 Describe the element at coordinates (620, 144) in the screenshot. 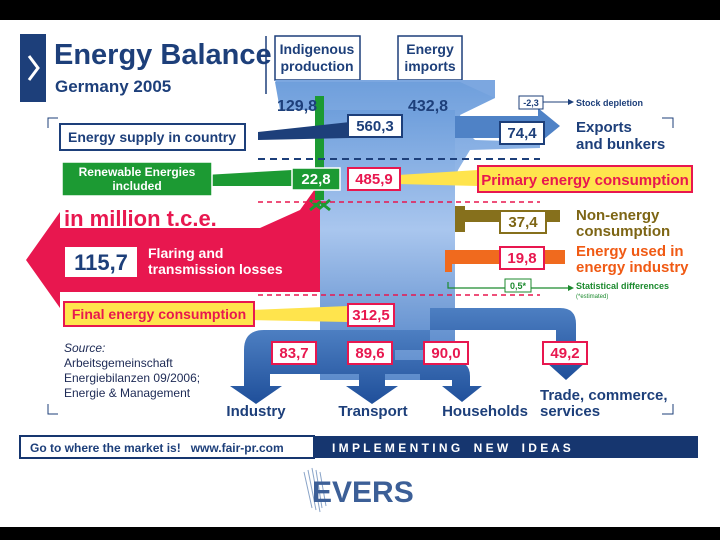

I see `exports-label-line2: and bunkers` at that location.